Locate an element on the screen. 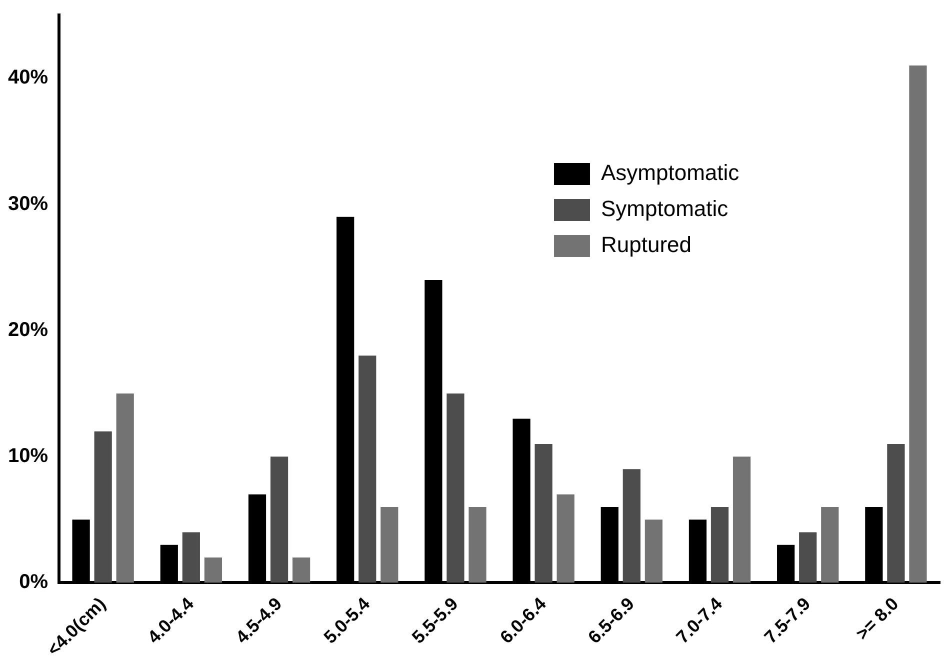 Image resolution: width=945 pixels, height=669 pixels. y-tick-label: 0% is located at coordinates (33, 582).